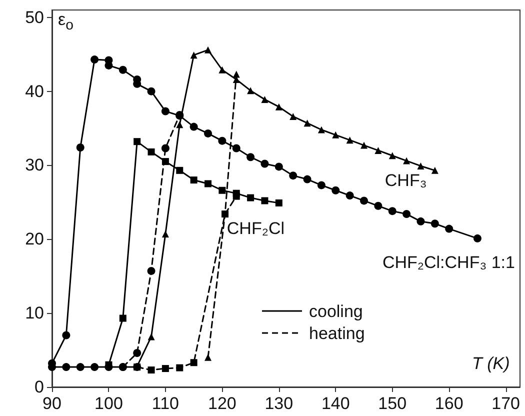 The image size is (525, 416). I want to click on x-tick-label: 140, so click(335, 403).